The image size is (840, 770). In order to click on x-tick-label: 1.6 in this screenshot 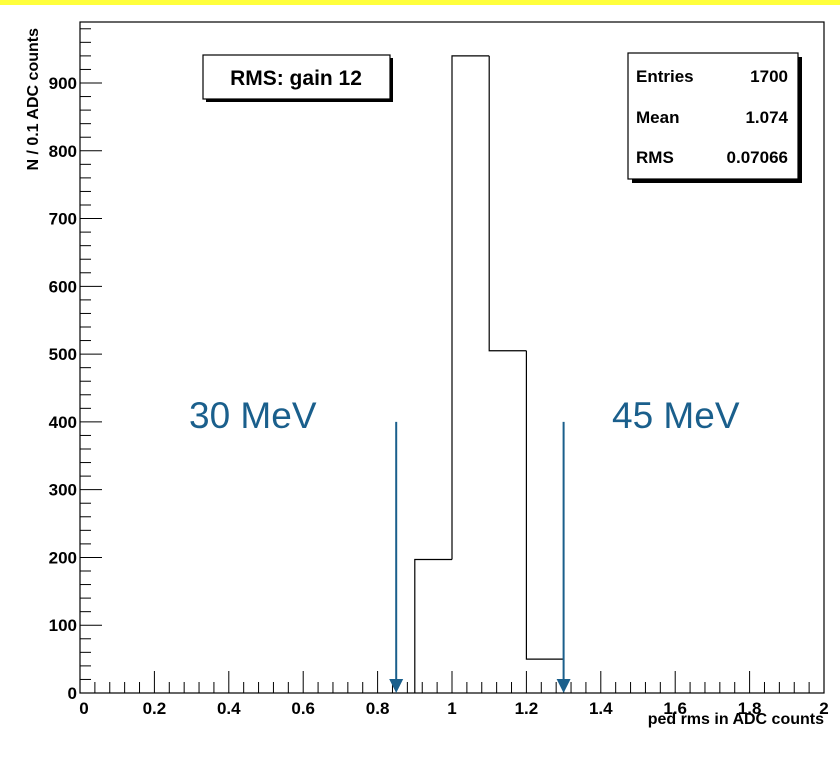, I will do `click(675, 708)`.